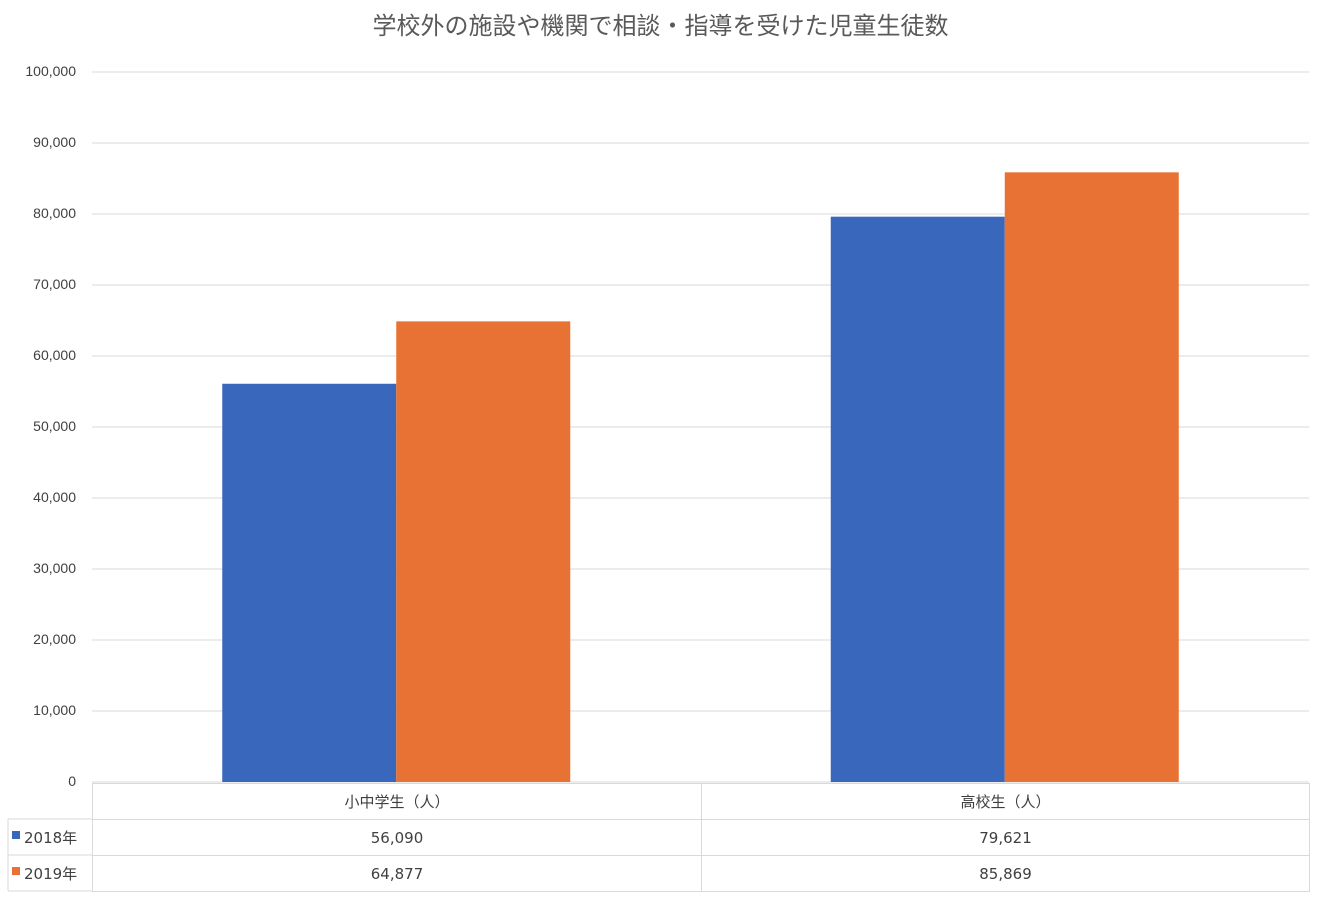  I want to click on y-tick-label: 70,000, so click(54, 284).